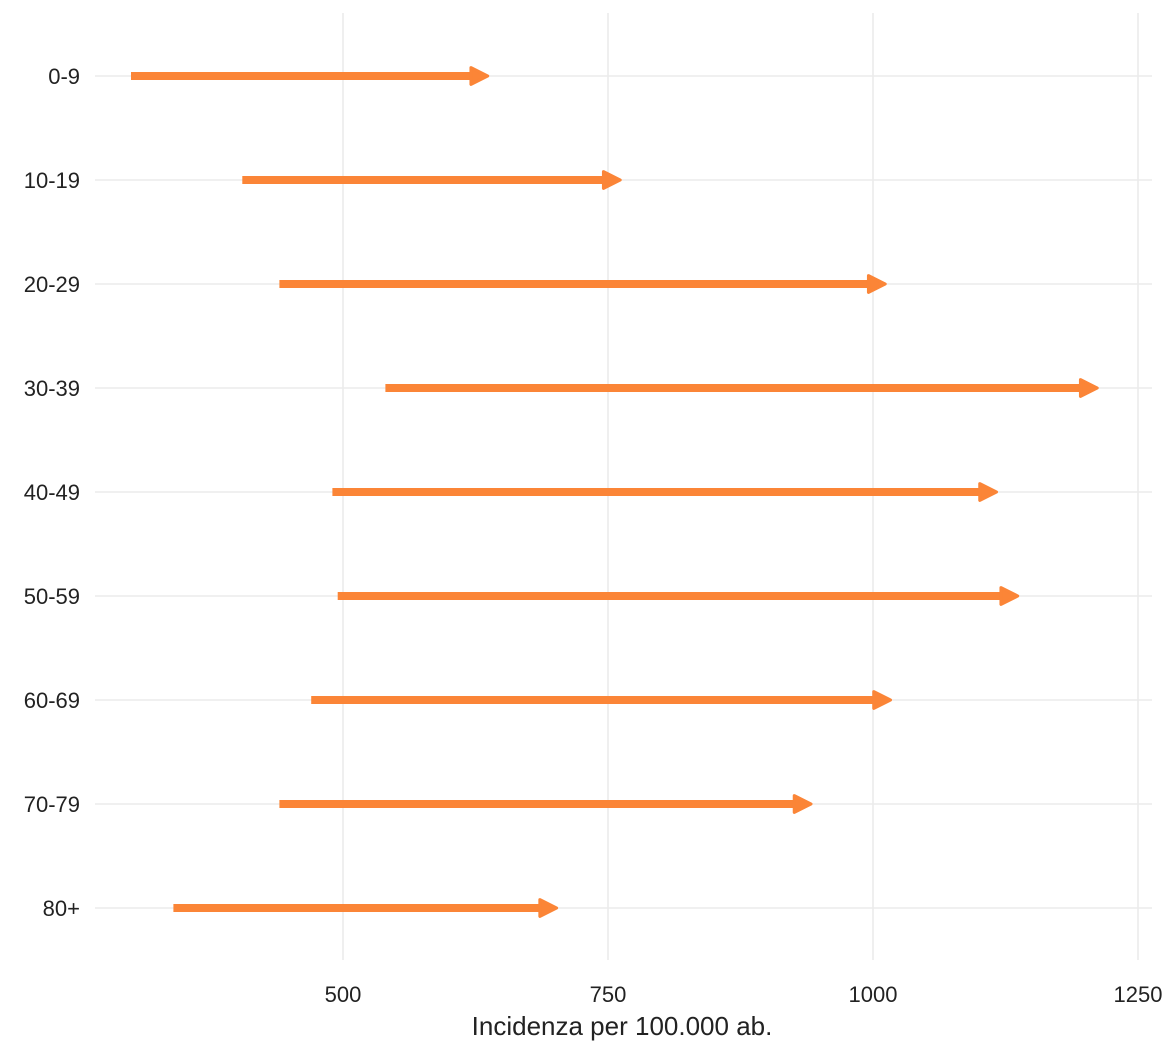  Describe the element at coordinates (52, 596) in the screenshot. I see `y-tick-label: 50-59` at that location.